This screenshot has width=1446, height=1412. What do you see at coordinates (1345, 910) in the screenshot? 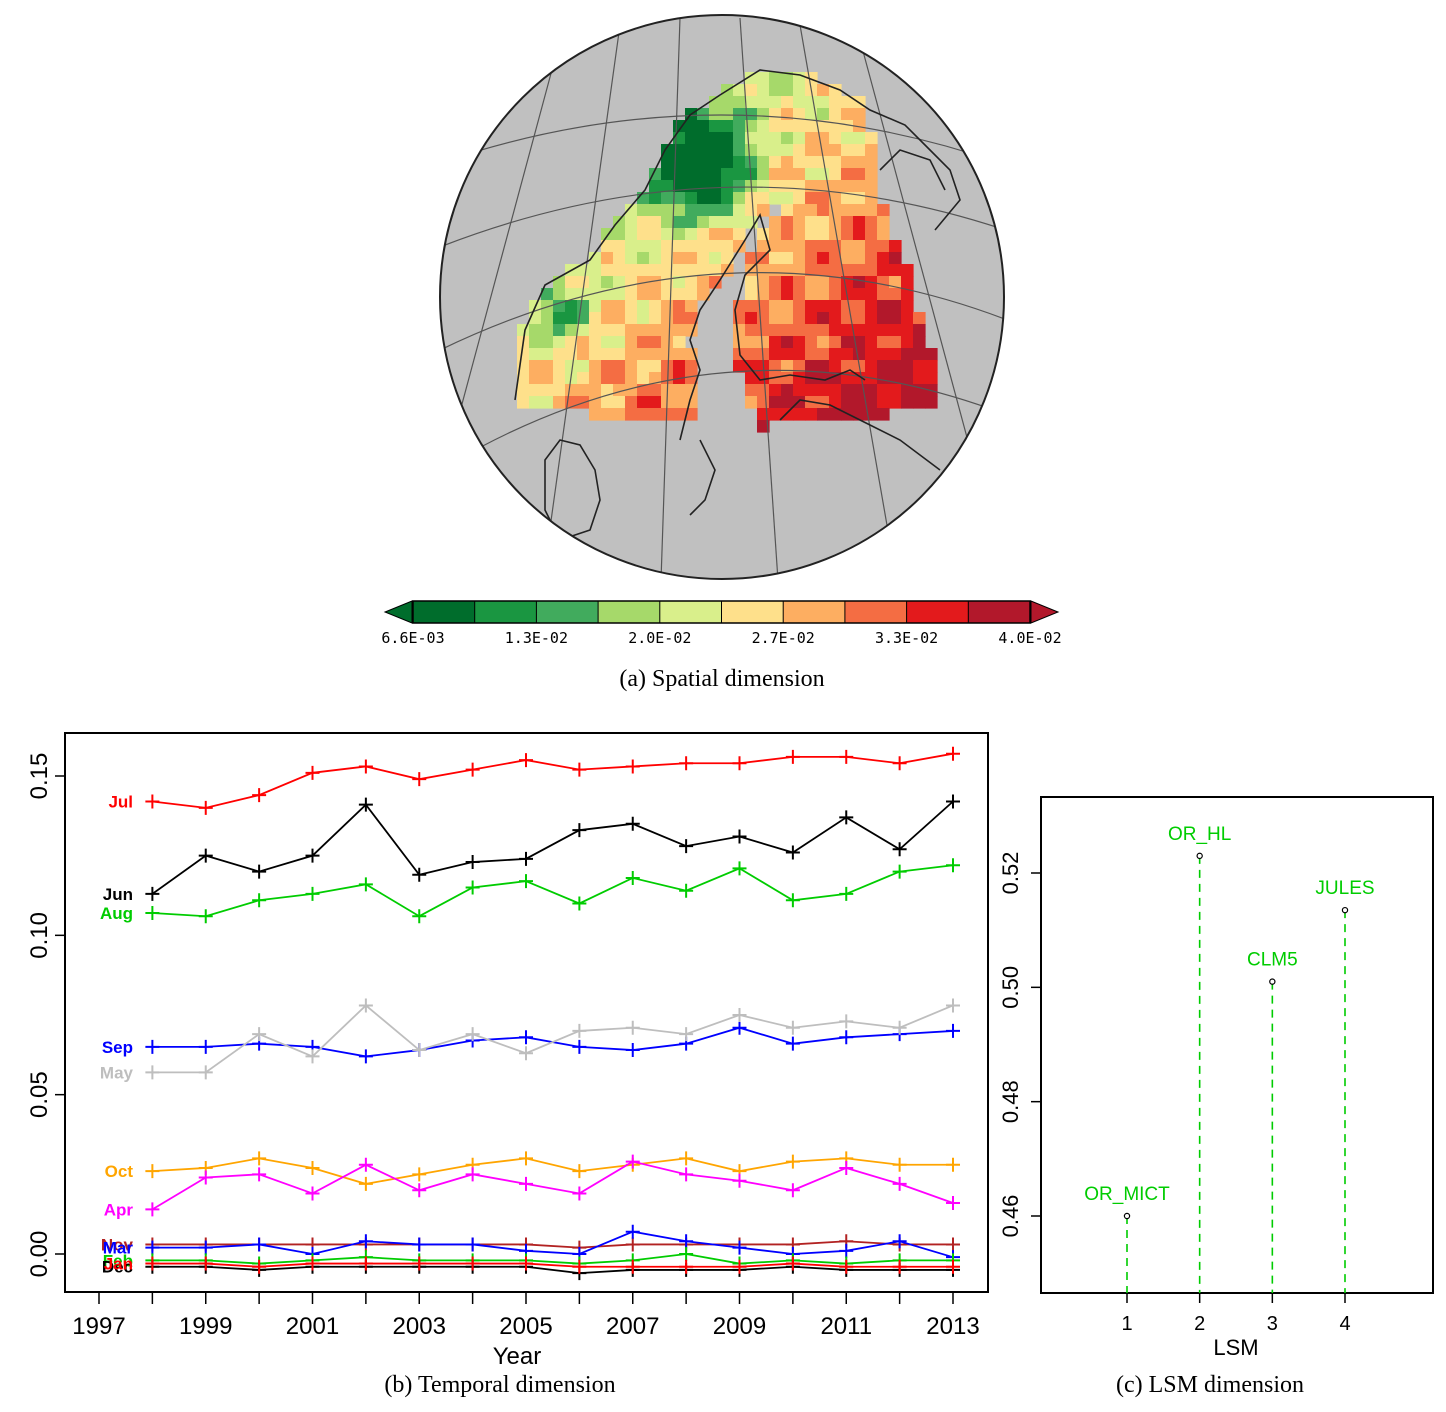
I see `point-marker` at bounding box center [1345, 910].